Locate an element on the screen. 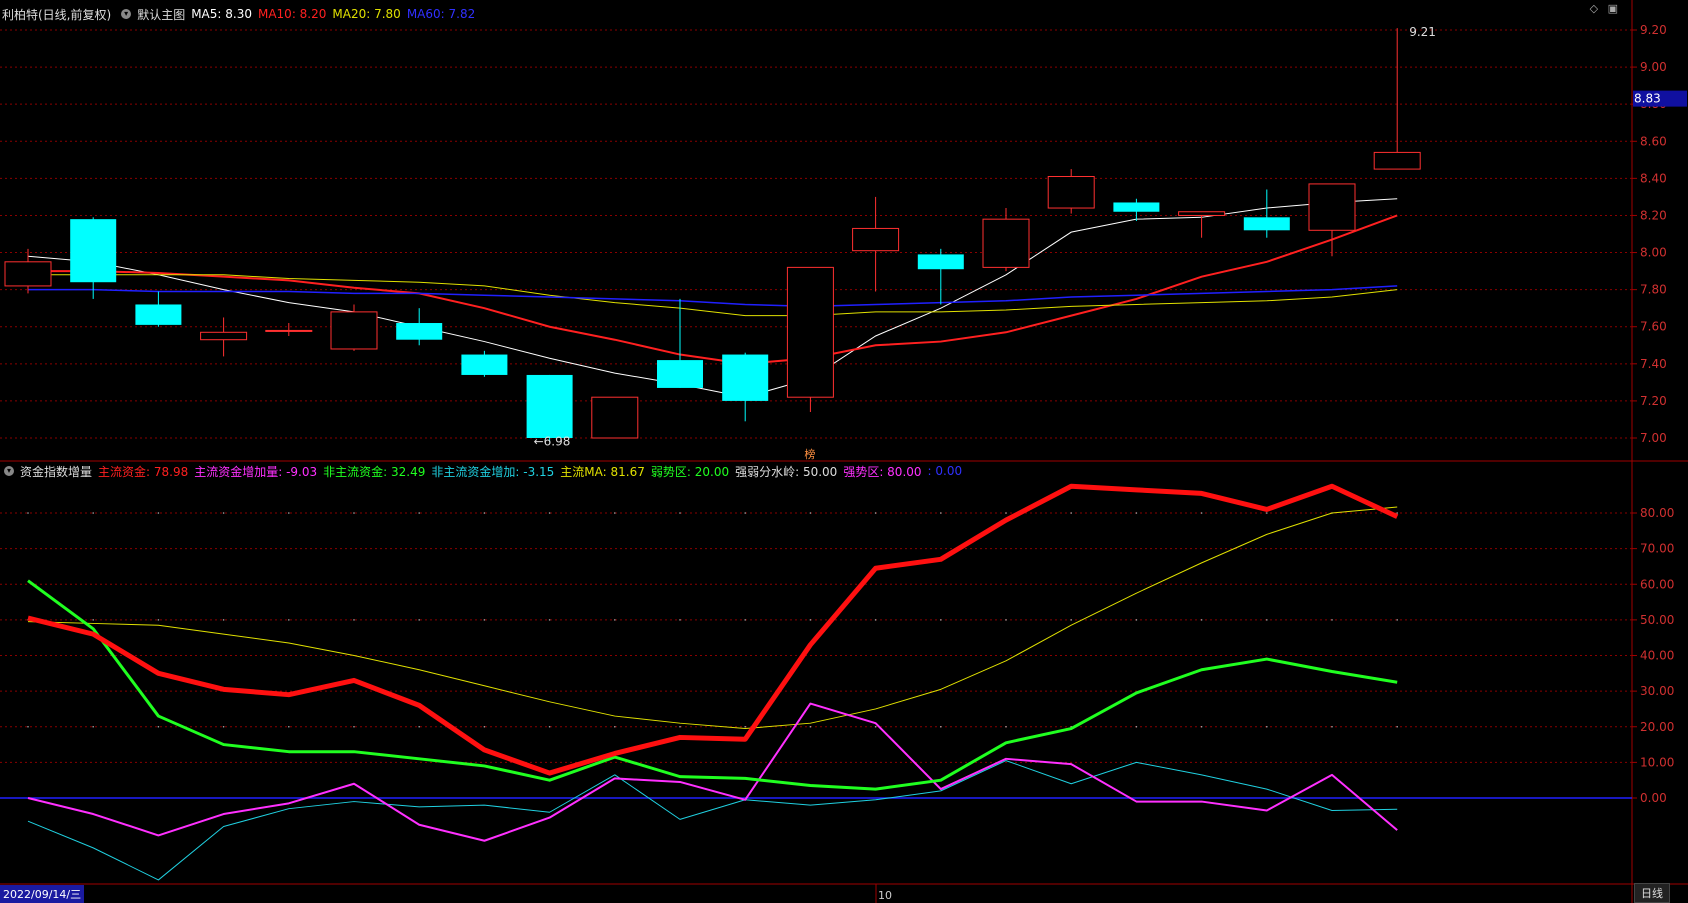 The image size is (1688, 903). non-main-fund-label: 非主流资金: 32.49 is located at coordinates (374, 471).